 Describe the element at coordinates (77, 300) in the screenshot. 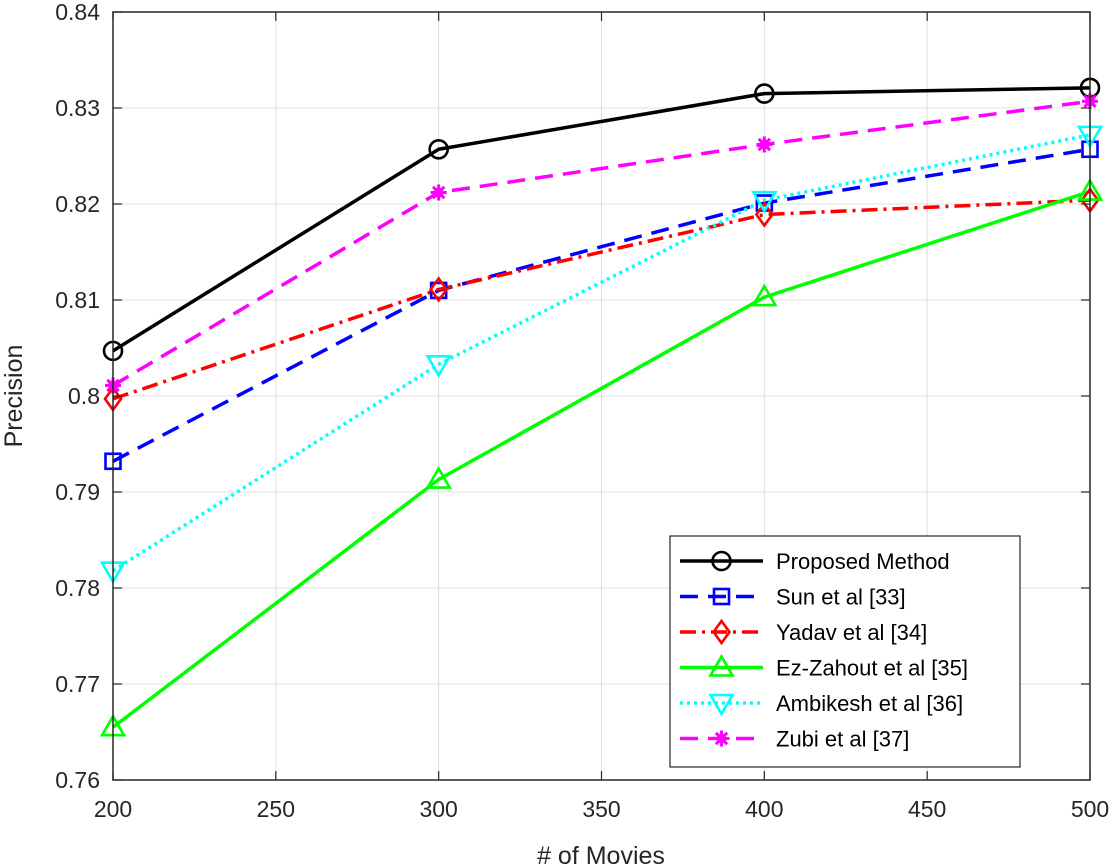

I see `y-tick-label: 0.81` at that location.